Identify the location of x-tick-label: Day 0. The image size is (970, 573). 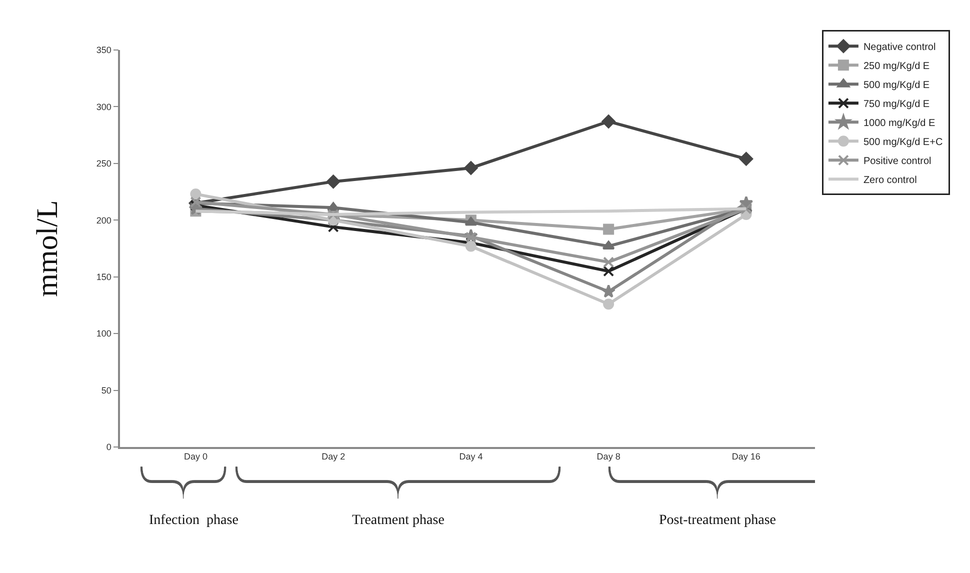
(196, 457).